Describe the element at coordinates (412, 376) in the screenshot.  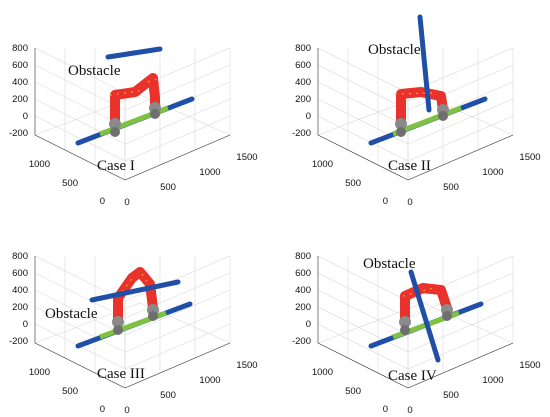
I see `case-label: Case IV` at that location.